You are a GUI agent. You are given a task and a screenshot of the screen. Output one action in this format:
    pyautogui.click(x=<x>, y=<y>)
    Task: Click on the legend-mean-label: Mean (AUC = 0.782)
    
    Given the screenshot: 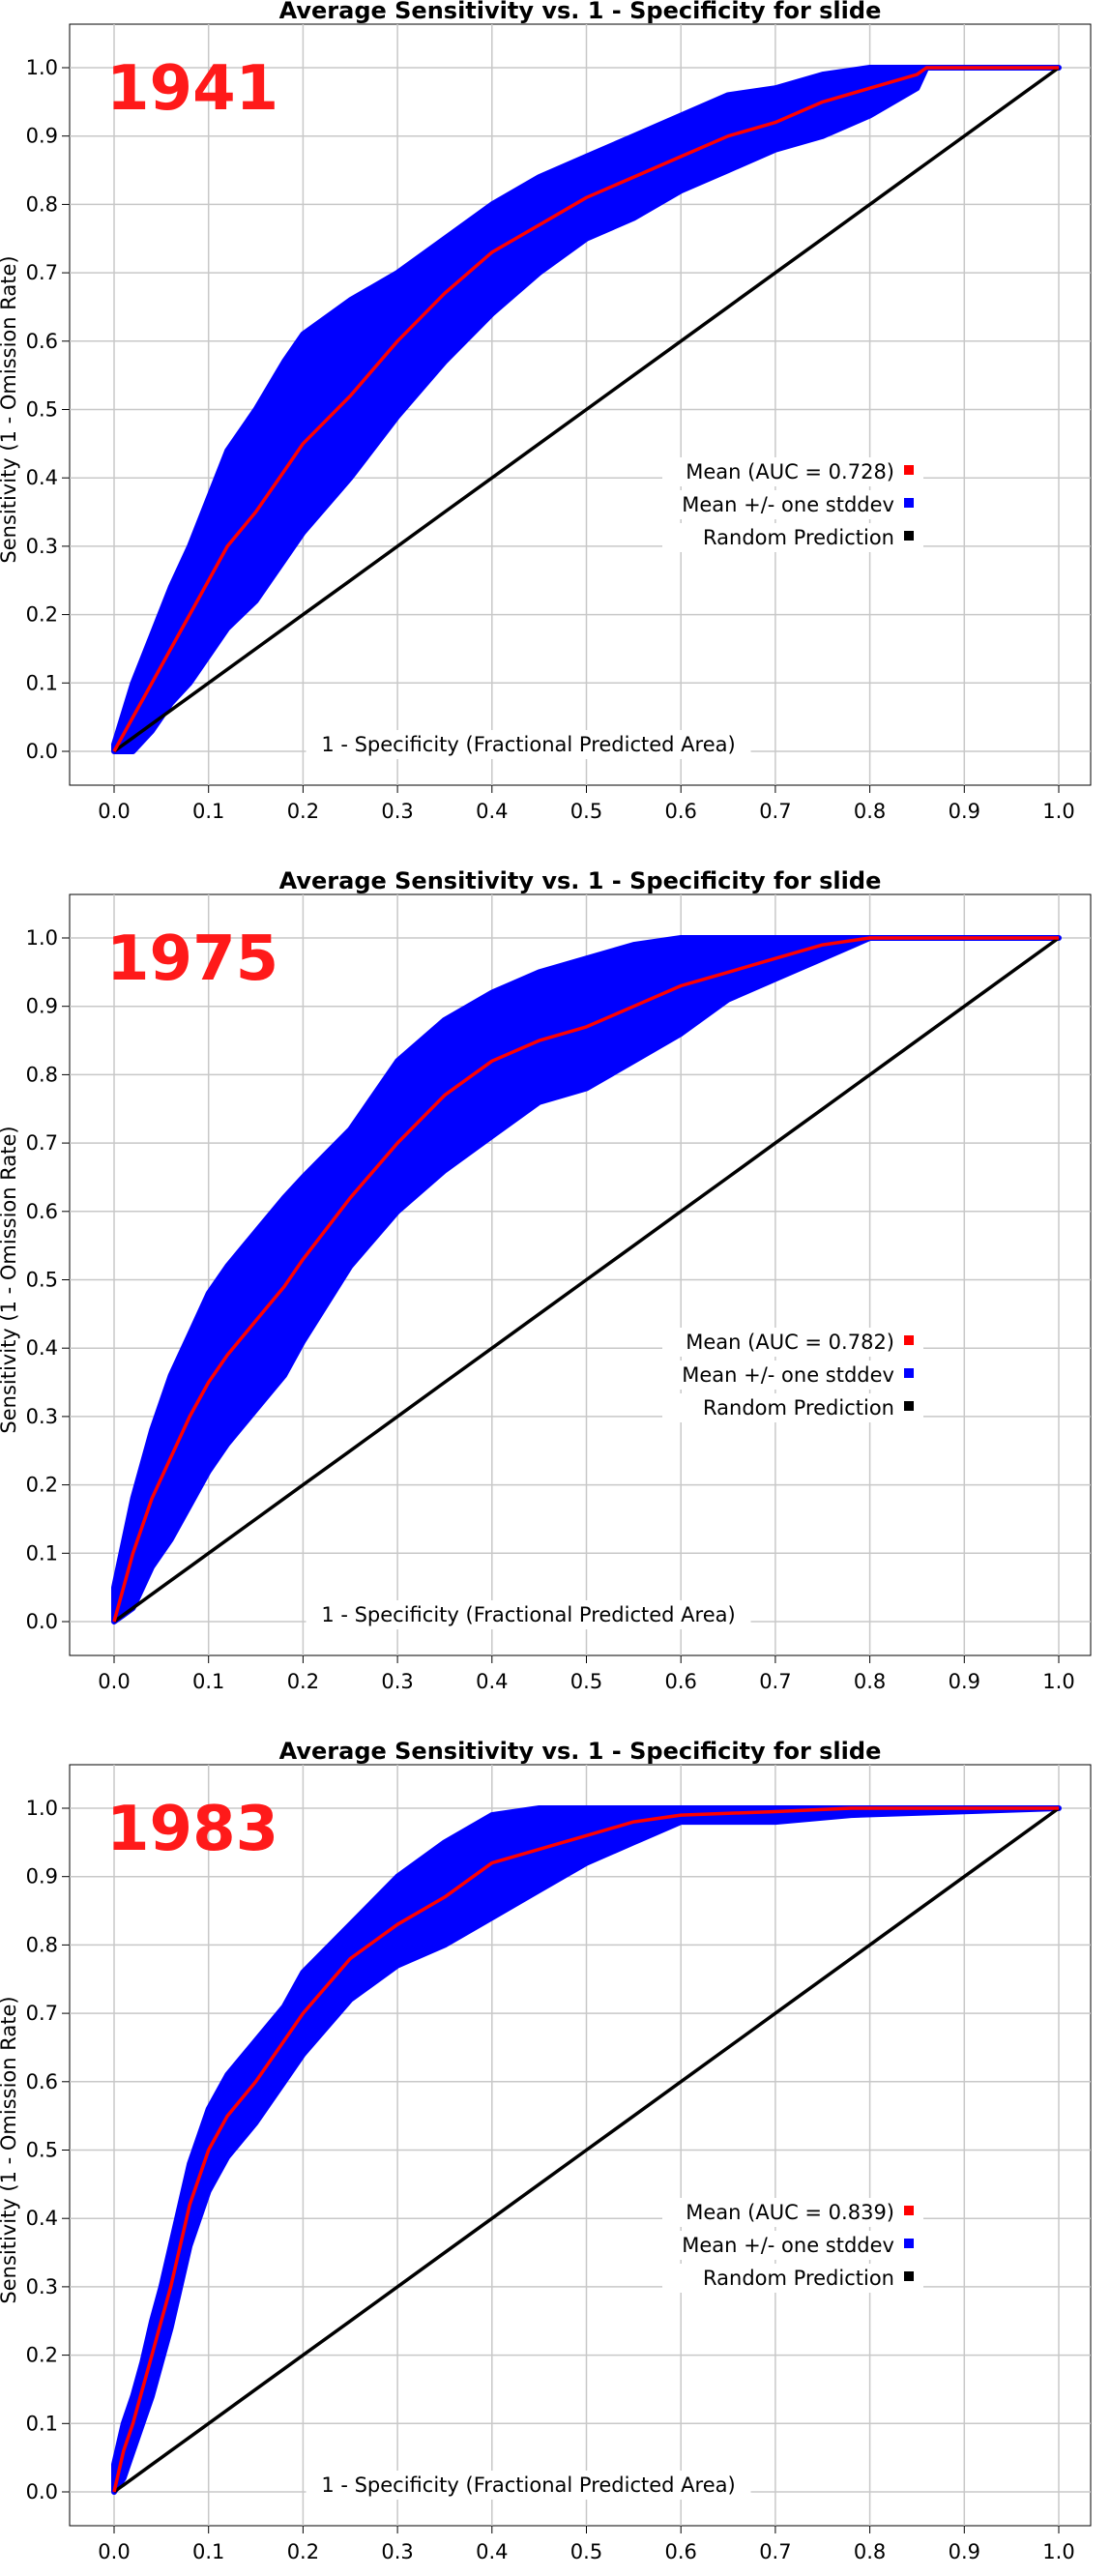 What is the action you would take?
    pyautogui.click(x=790, y=1342)
    